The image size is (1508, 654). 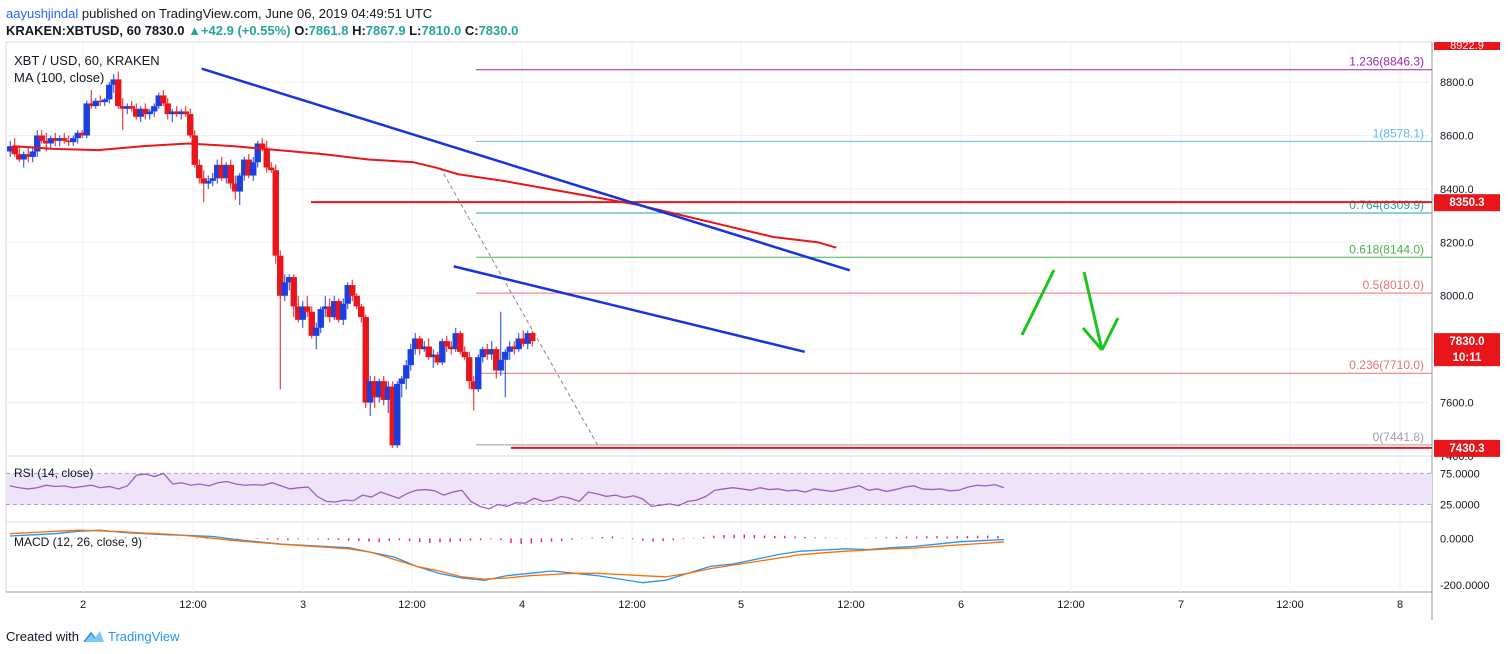 I want to click on ma100-line, so click(x=424, y=195).